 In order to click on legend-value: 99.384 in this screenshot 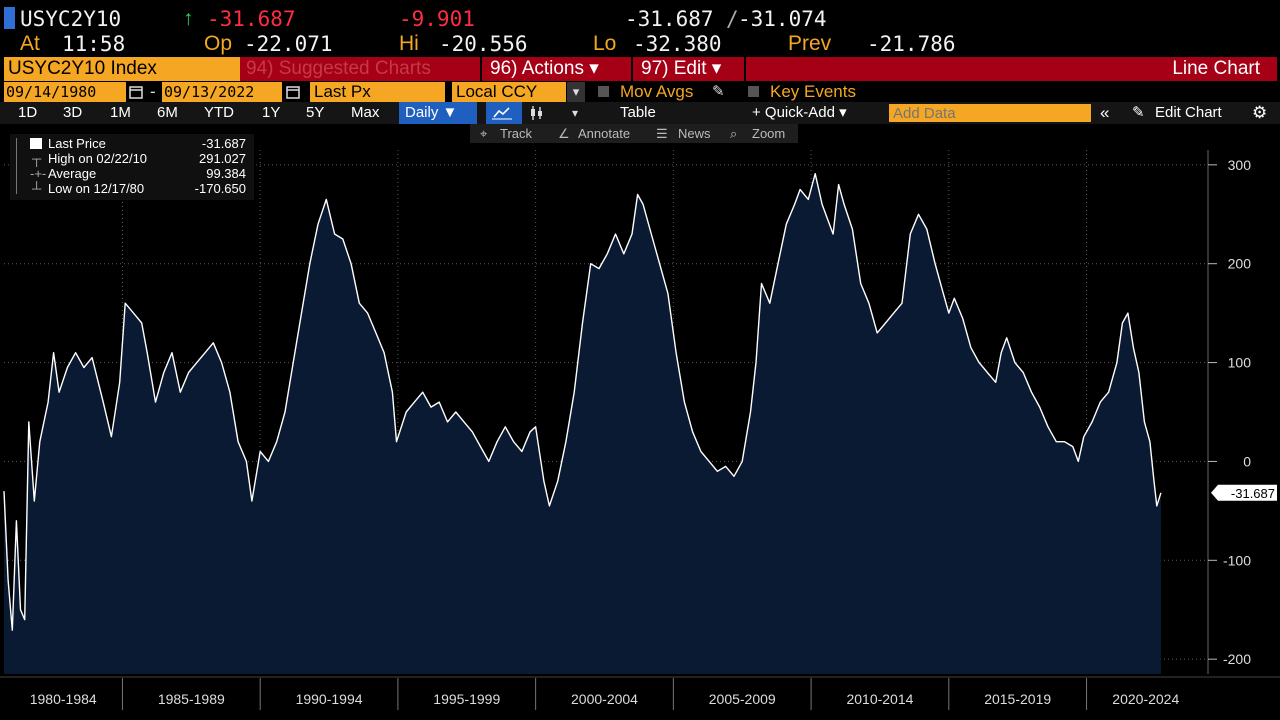, I will do `click(226, 173)`.